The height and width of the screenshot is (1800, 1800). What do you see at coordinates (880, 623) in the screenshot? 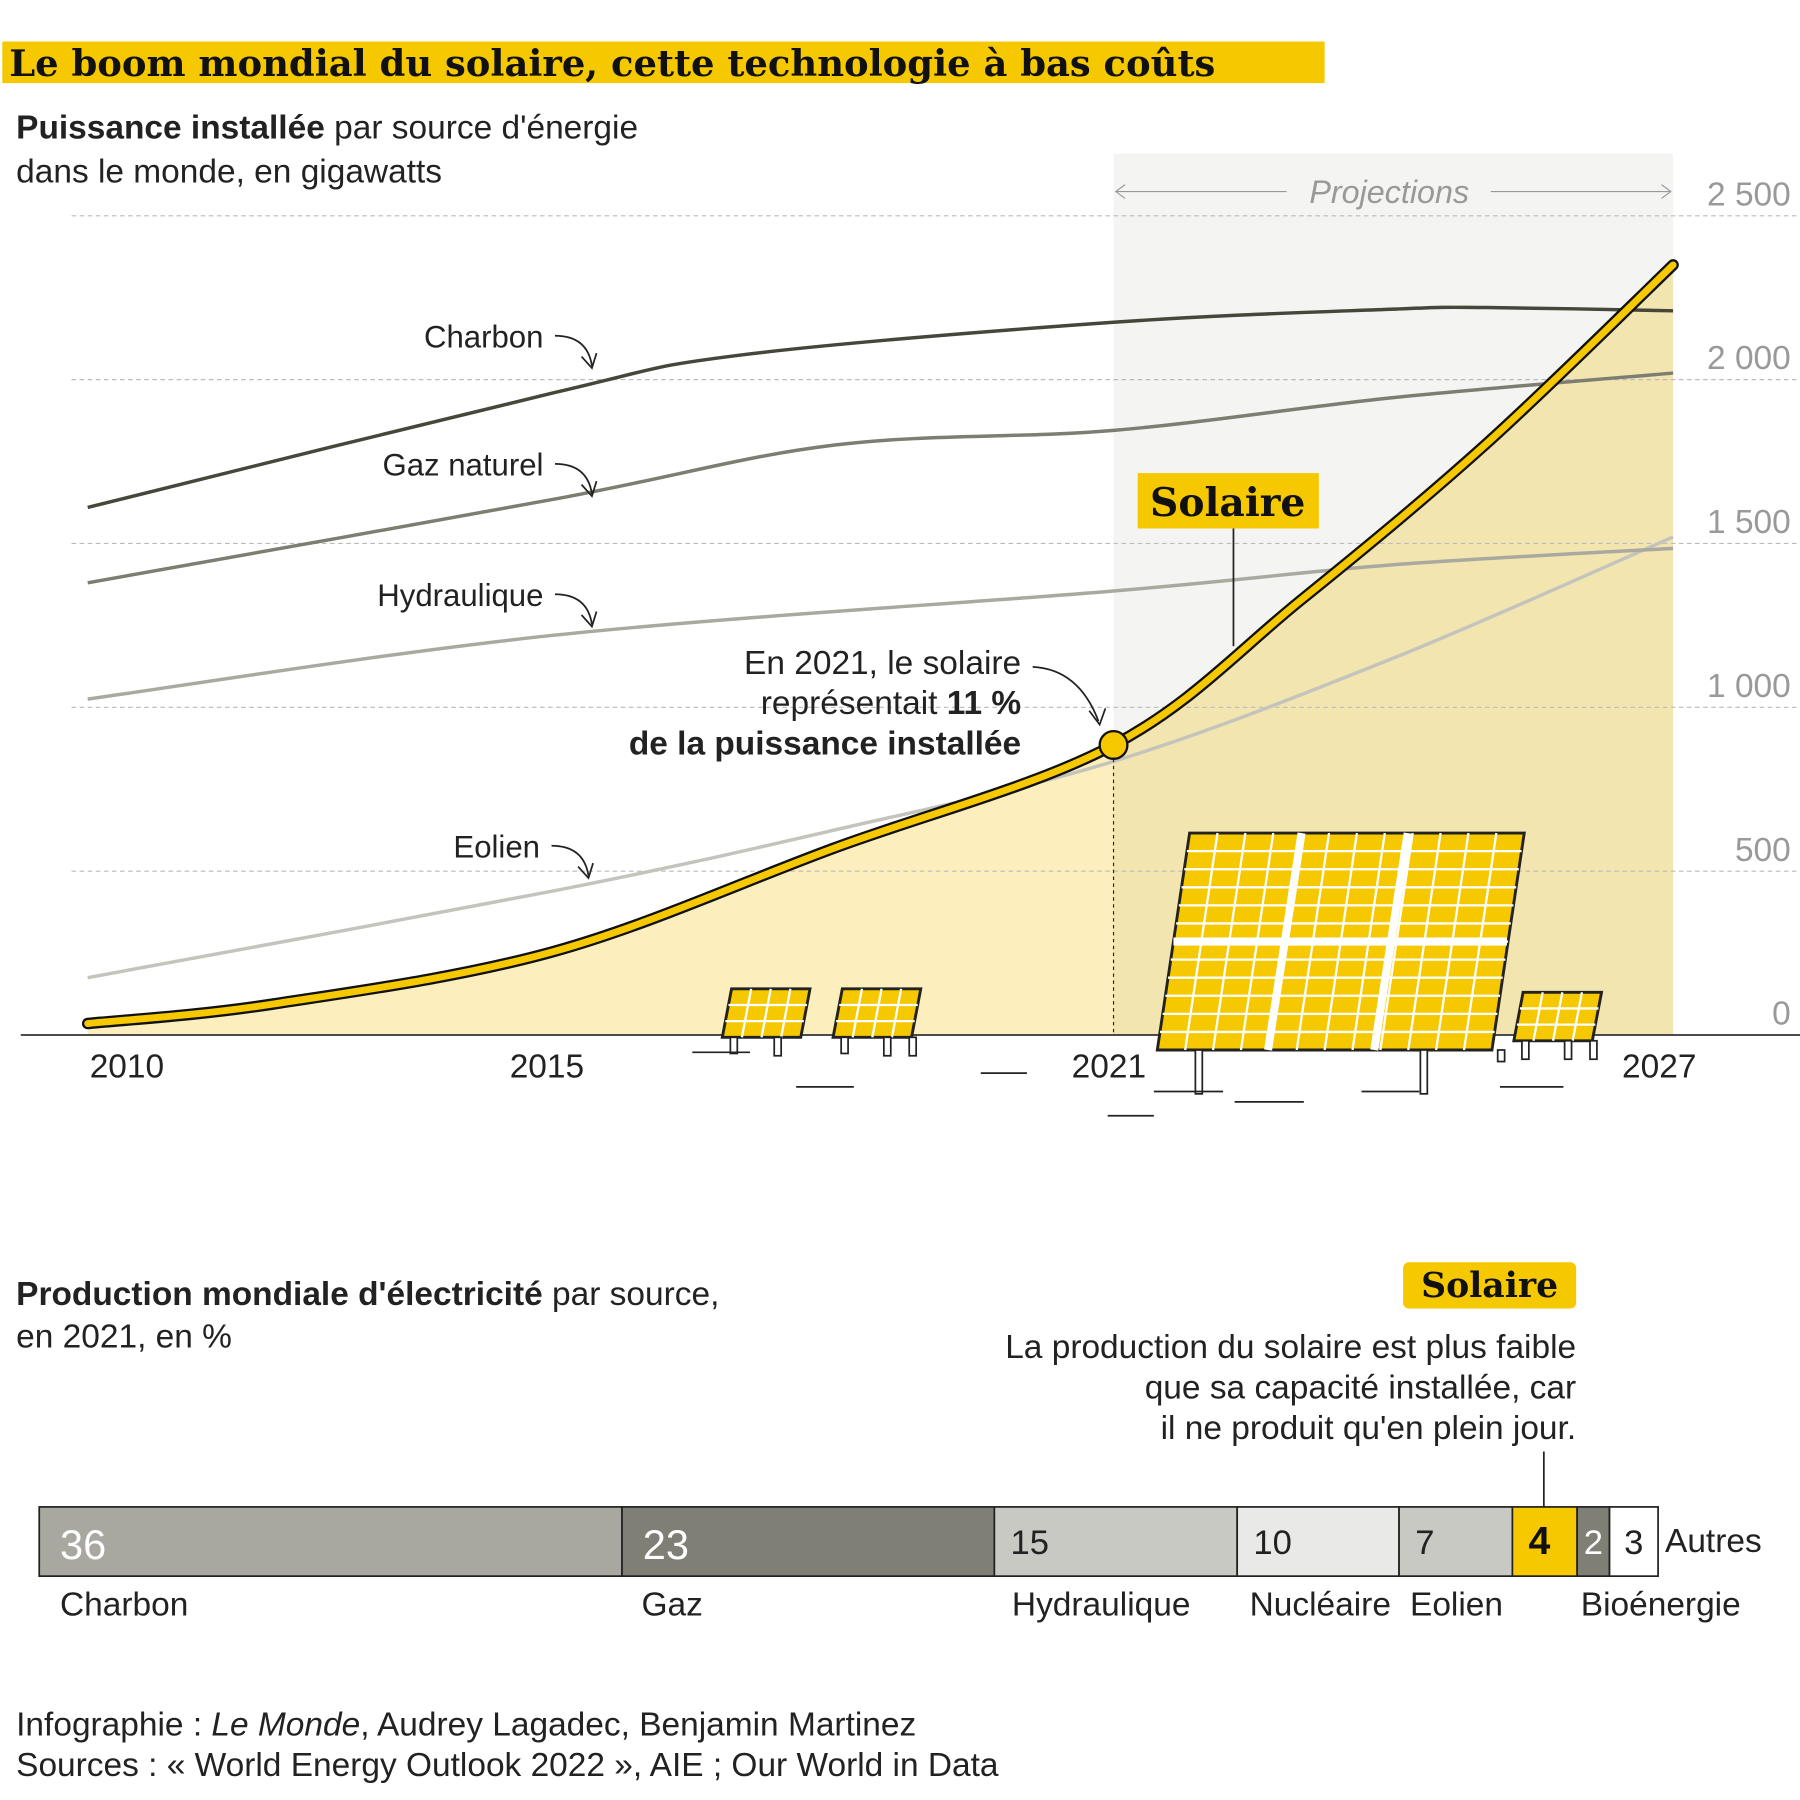
I see `series-line-hydraulique` at bounding box center [880, 623].